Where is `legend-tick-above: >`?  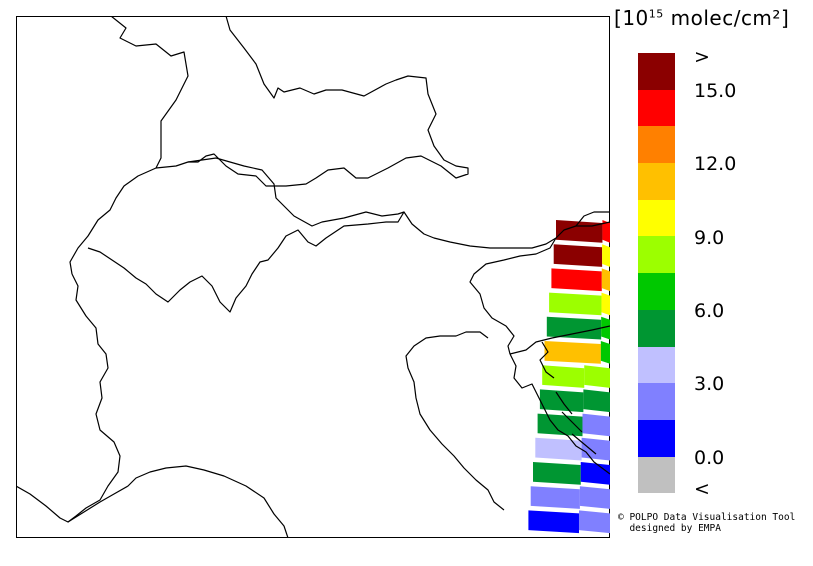
legend-tick-above: > is located at coordinates (702, 57).